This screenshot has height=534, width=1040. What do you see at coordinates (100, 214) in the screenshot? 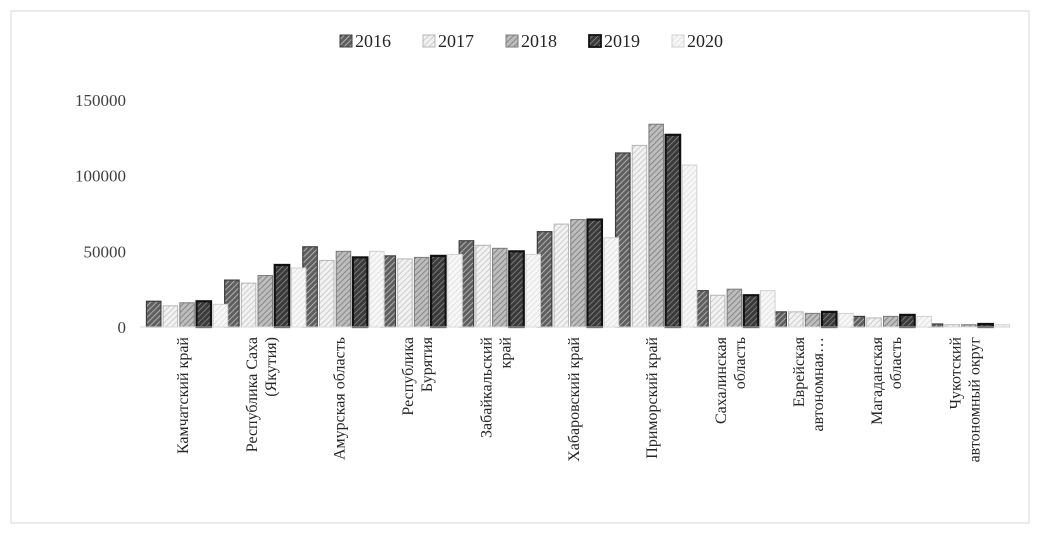
I see `y-axis: 0 50000 100000 150000` at bounding box center [100, 214].